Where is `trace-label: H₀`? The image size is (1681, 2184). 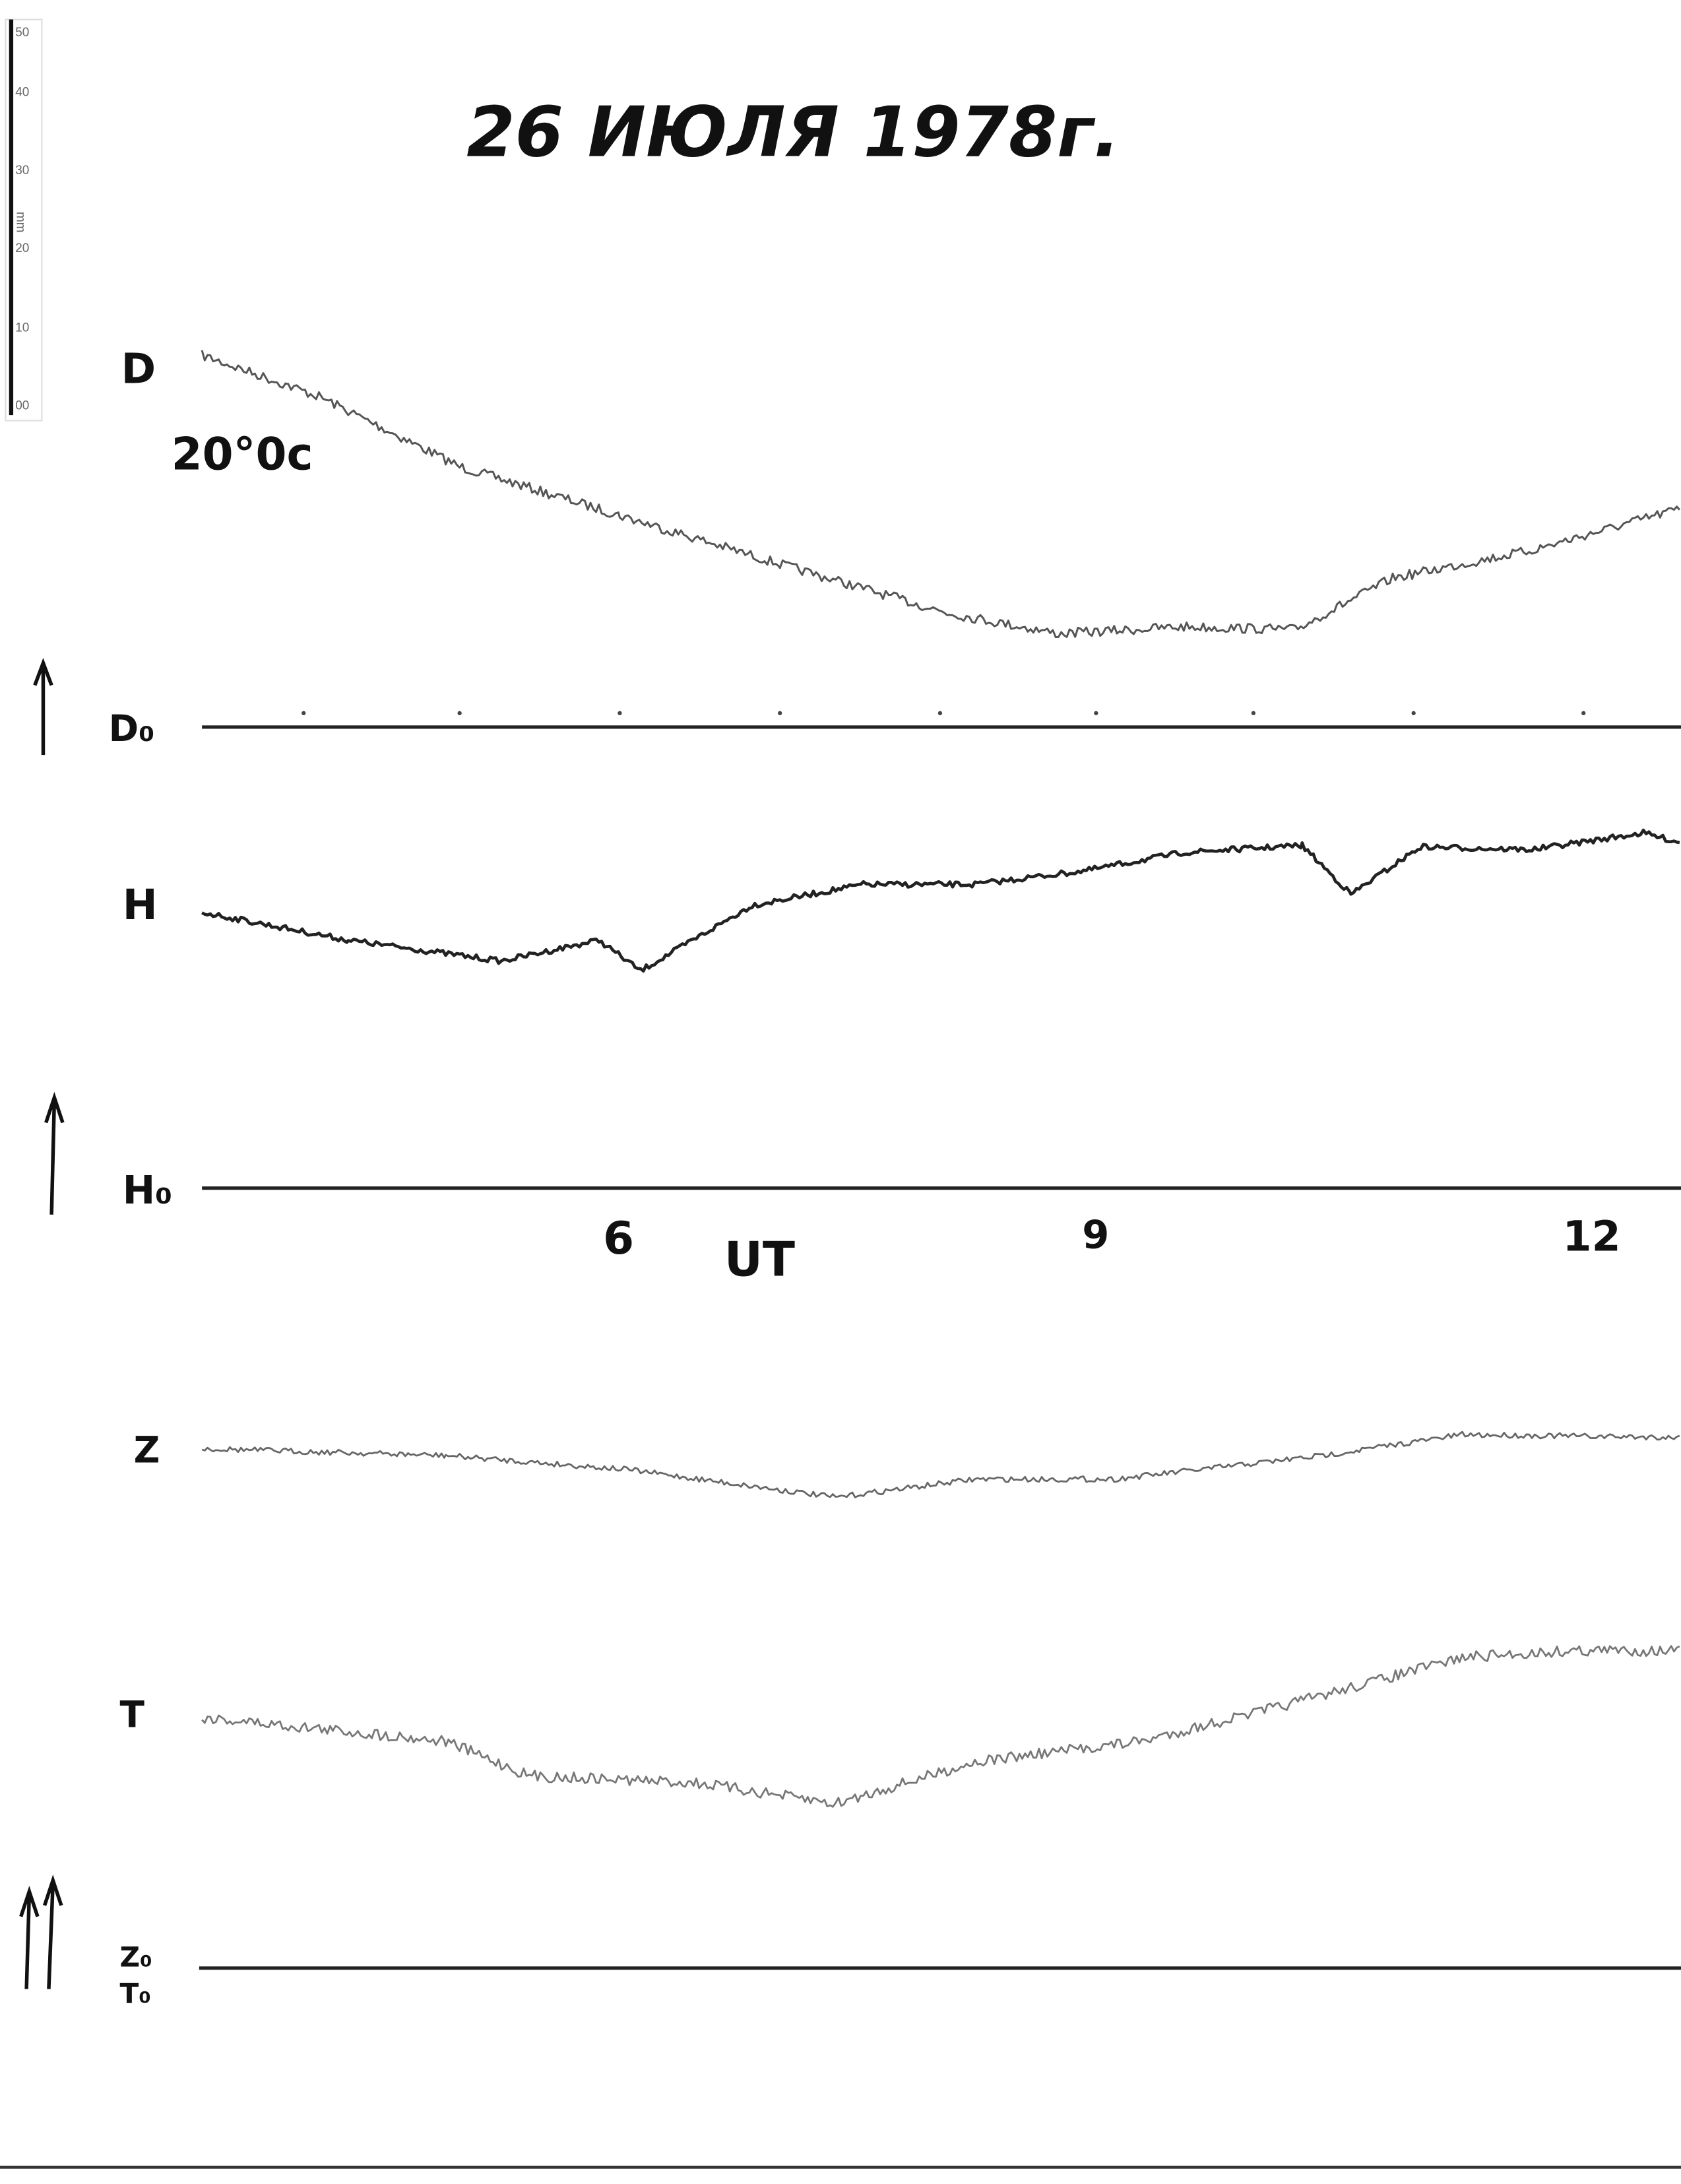 trace-label: H₀ is located at coordinates (147, 1190).